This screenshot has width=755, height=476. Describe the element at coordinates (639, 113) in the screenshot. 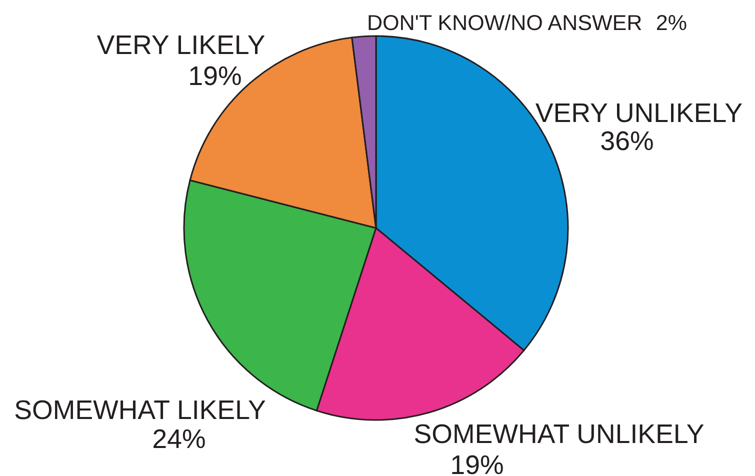

I see `slice-label: VERY UNLIKELY` at that location.